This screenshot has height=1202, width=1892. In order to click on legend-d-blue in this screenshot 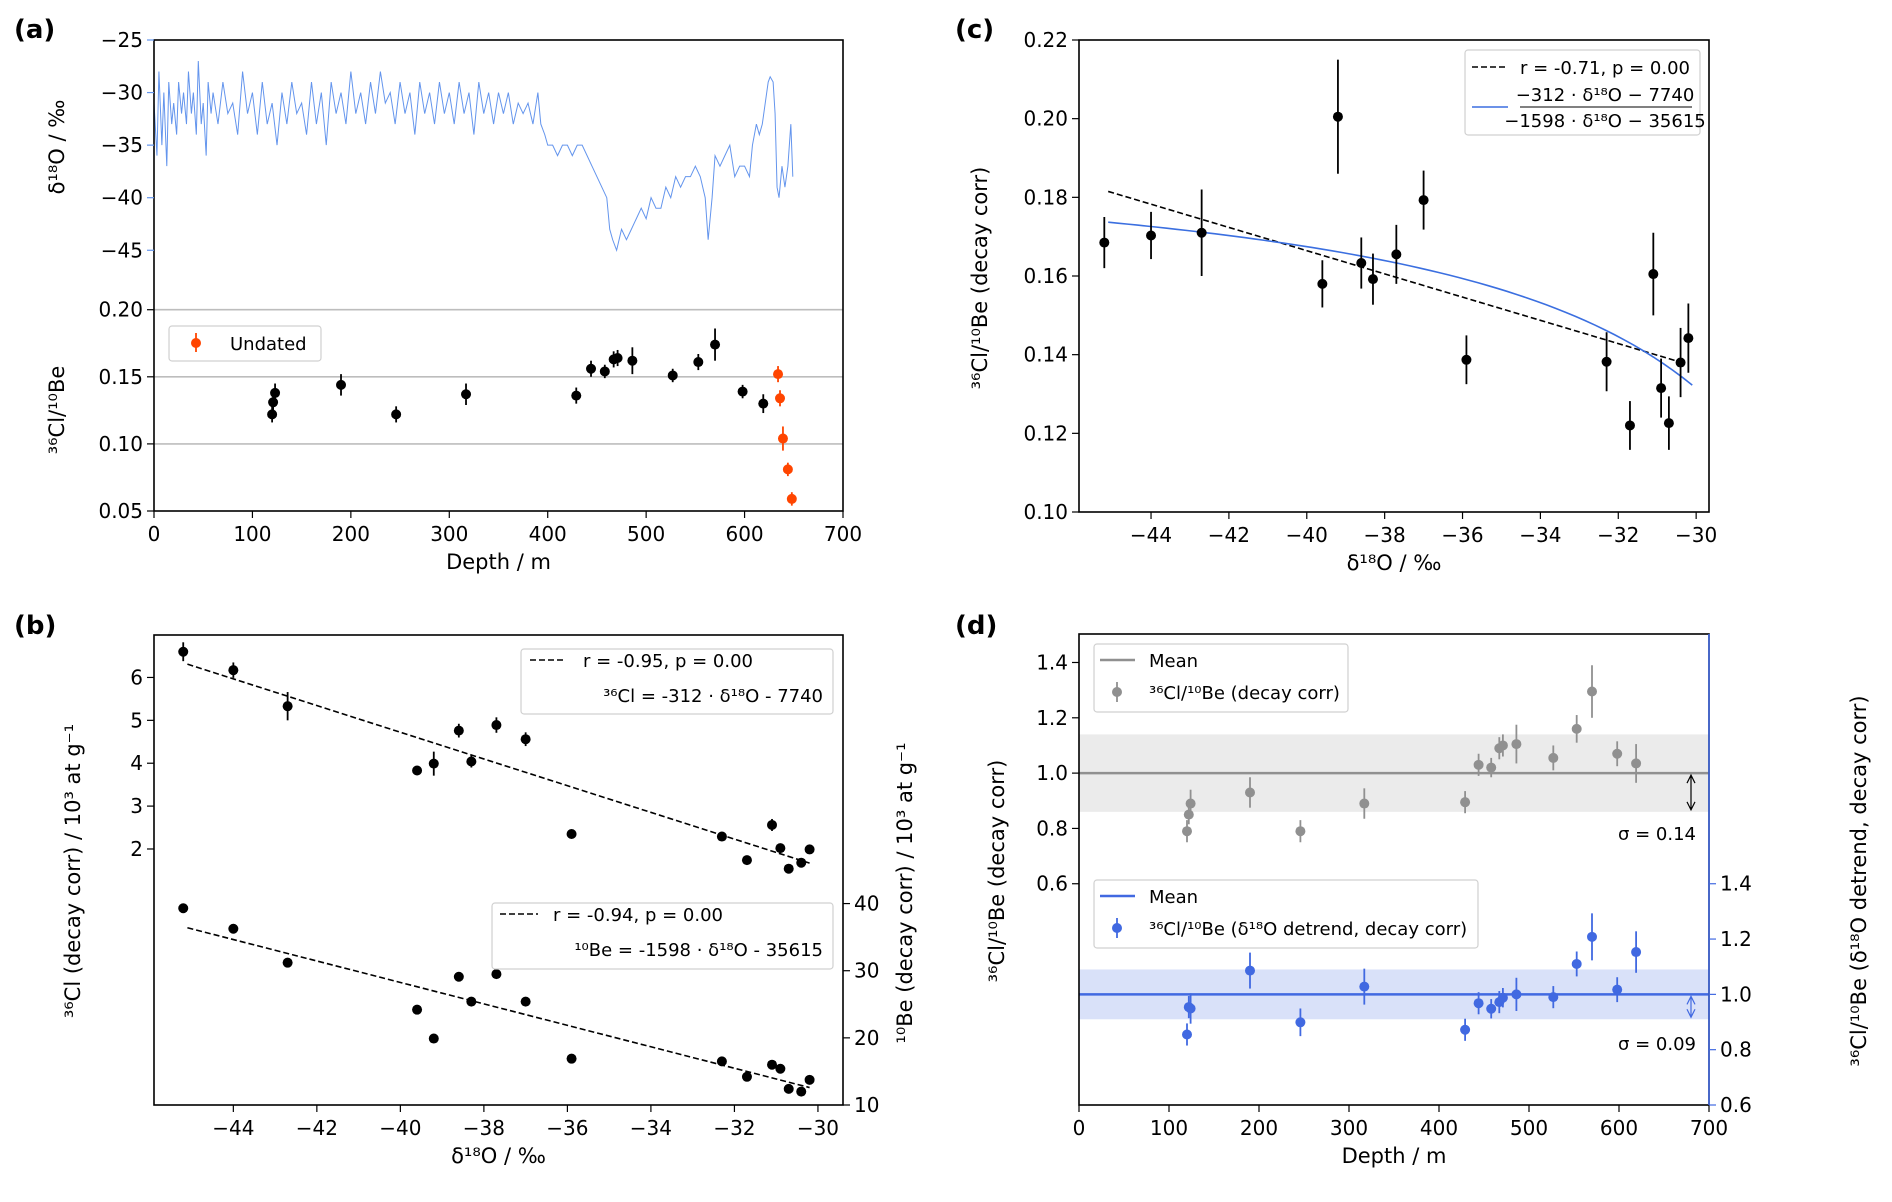, I will do `click(1286, 914)`.